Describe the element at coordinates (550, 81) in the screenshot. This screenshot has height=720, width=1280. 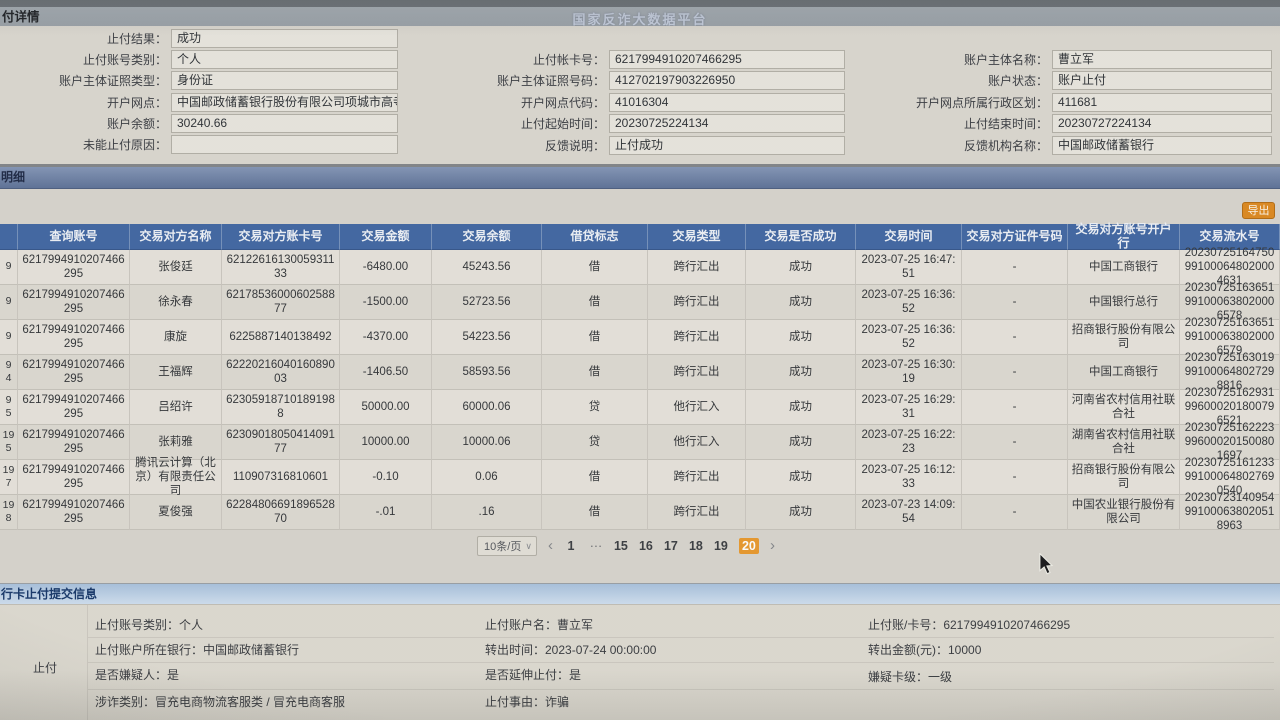
I see `field-label: 账户主体证照号码：` at that location.